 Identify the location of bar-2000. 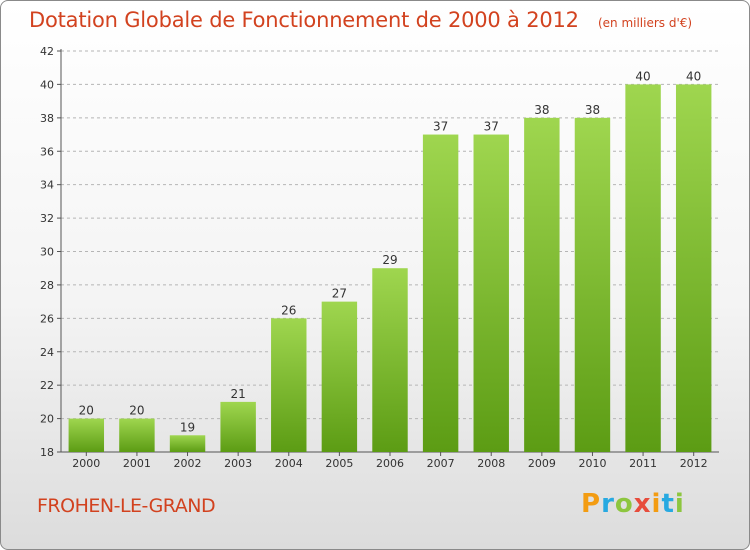
(86, 435).